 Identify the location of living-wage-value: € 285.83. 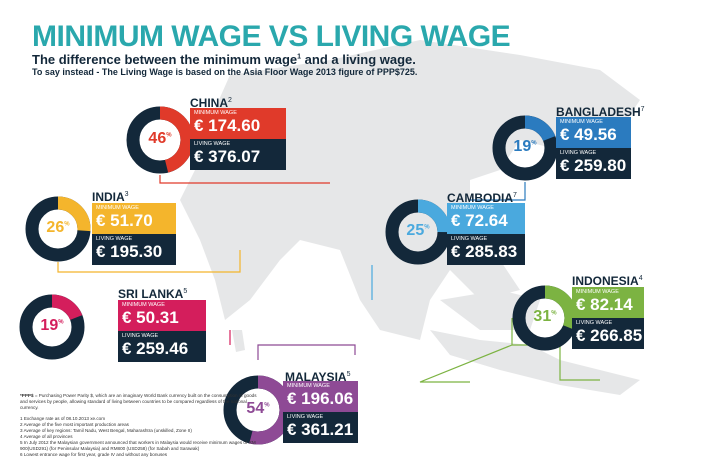
(484, 251).